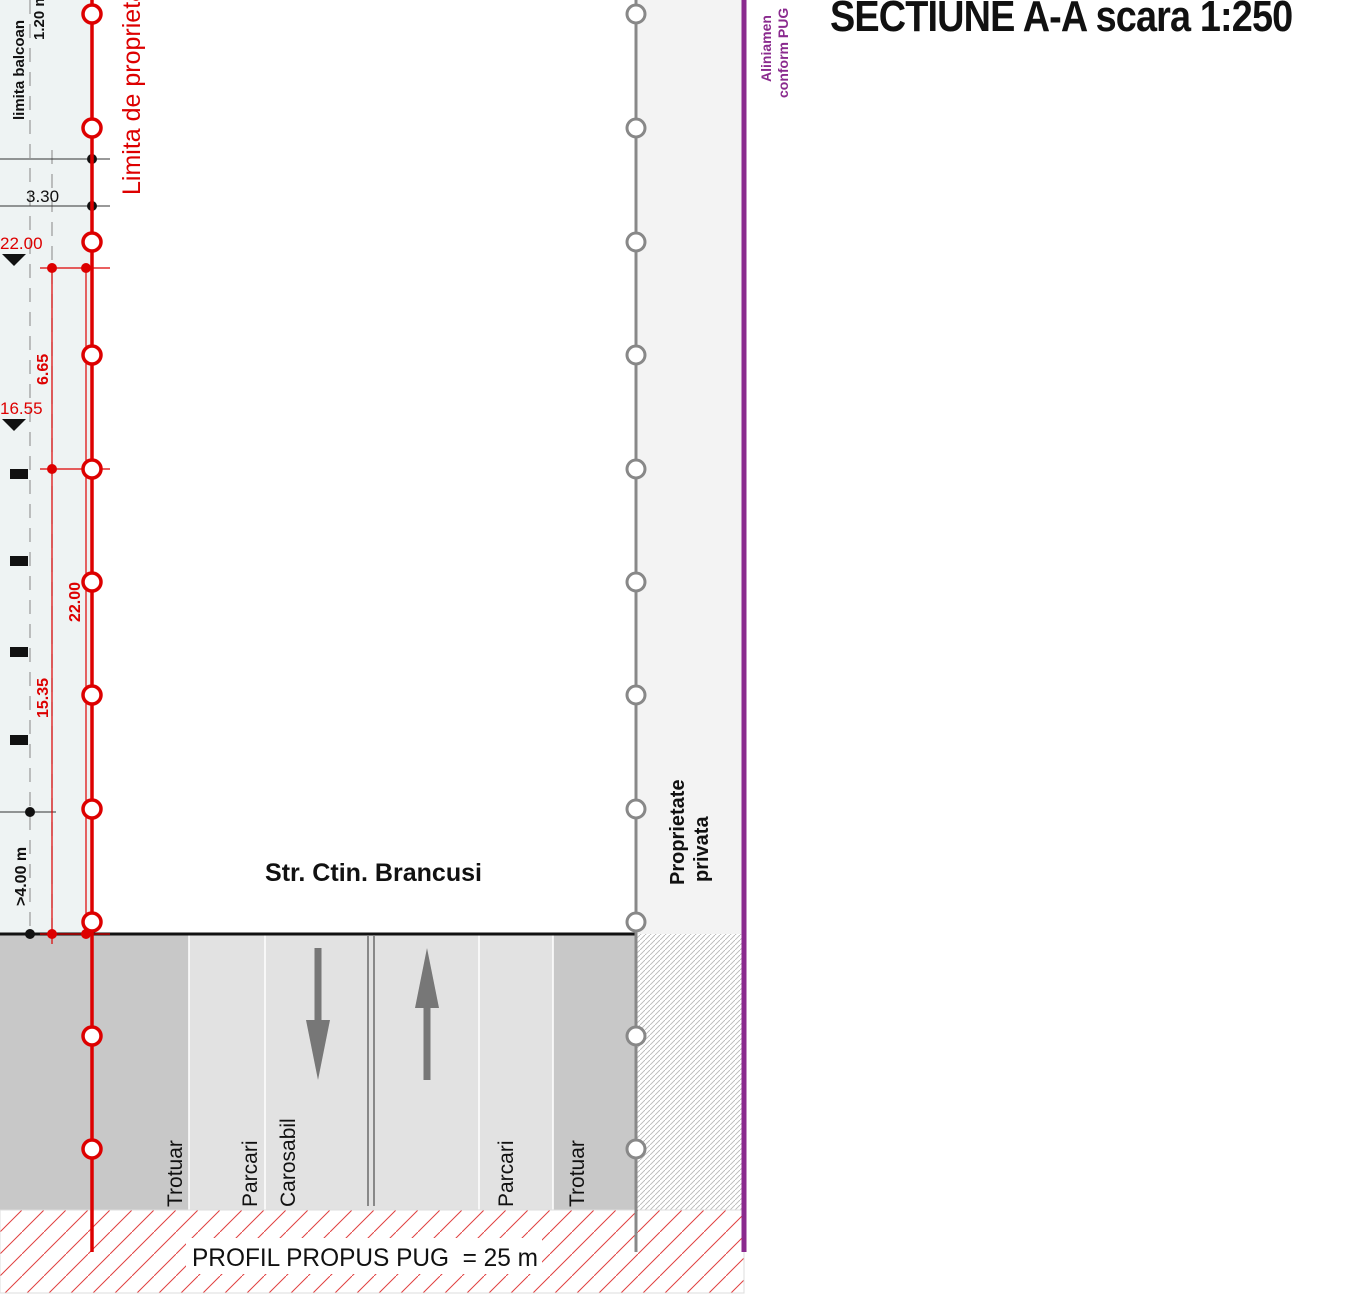 The image size is (1361, 1303). Describe the element at coordinates (43, 369) in the screenshot. I see `dim-6-65: 6.65` at that location.